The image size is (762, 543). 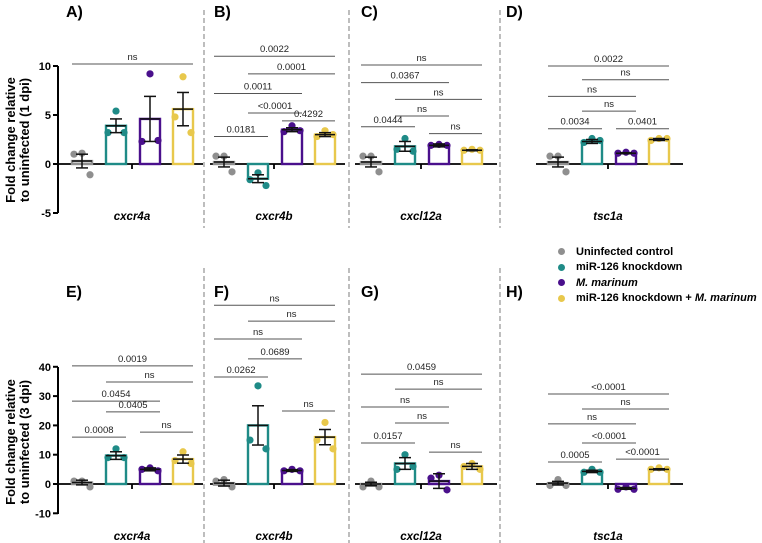 I want to click on y-label-line: to uninfected (1 dpi), so click(x=24, y=140).